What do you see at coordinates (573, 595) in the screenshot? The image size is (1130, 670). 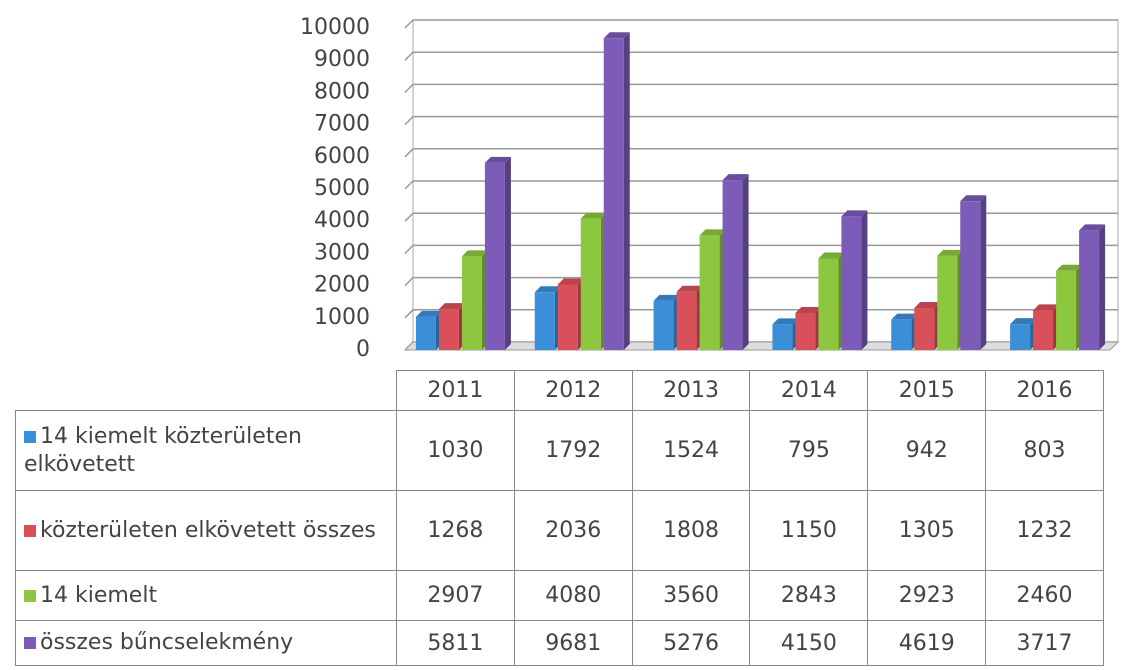 I see `value-cell: 4080` at bounding box center [573, 595].